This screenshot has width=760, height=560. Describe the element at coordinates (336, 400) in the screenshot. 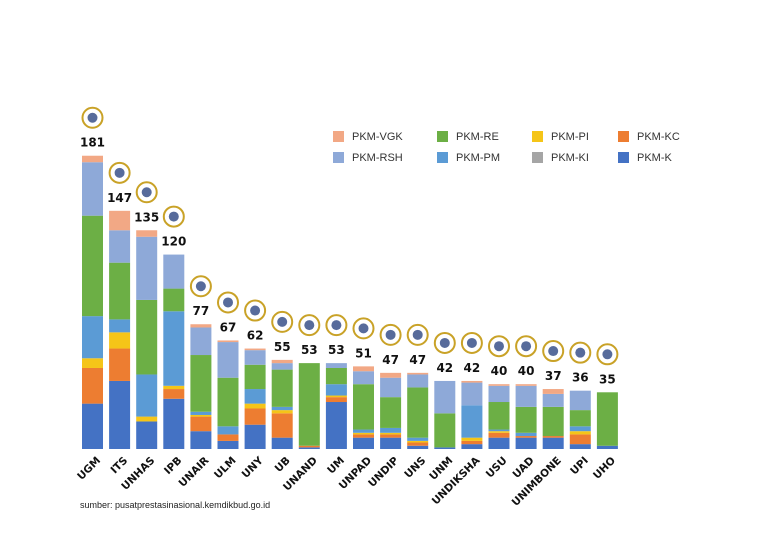

I see `bar-segment-pkm-kc-um` at that location.